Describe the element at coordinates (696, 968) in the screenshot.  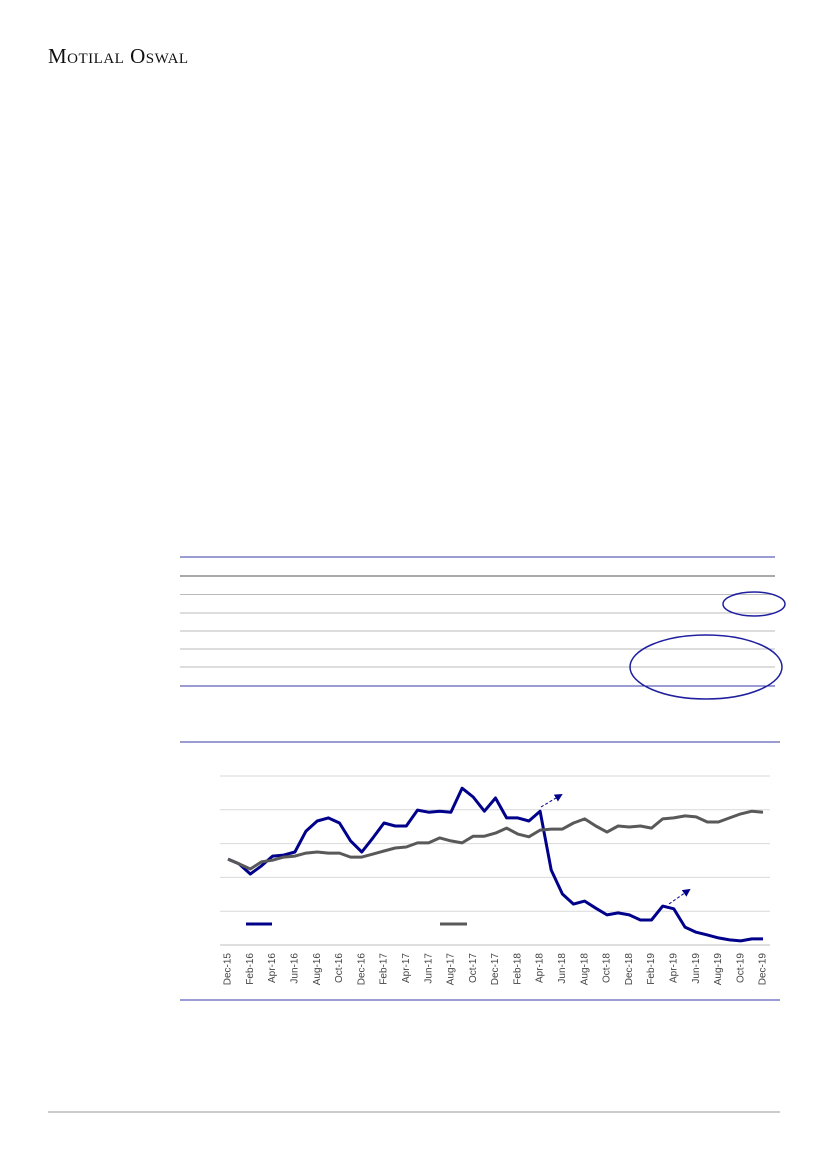
I see `x-tick-label: Jun-19` at that location.